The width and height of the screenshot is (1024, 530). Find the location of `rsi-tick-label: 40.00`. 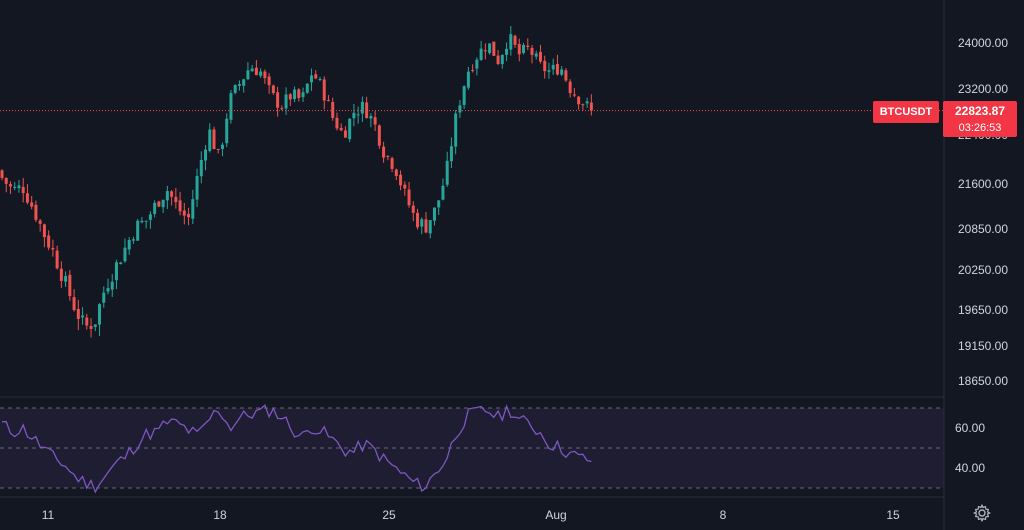

rsi-tick-label: 40.00 is located at coordinates (970, 468).